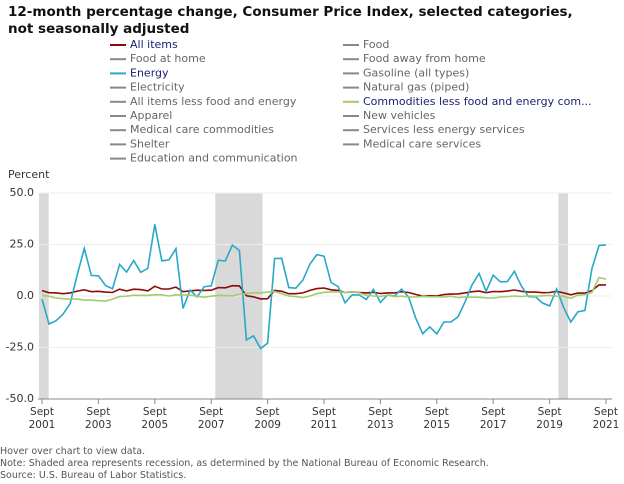  I want to click on legend-label: Medical care services, so click(422, 143).